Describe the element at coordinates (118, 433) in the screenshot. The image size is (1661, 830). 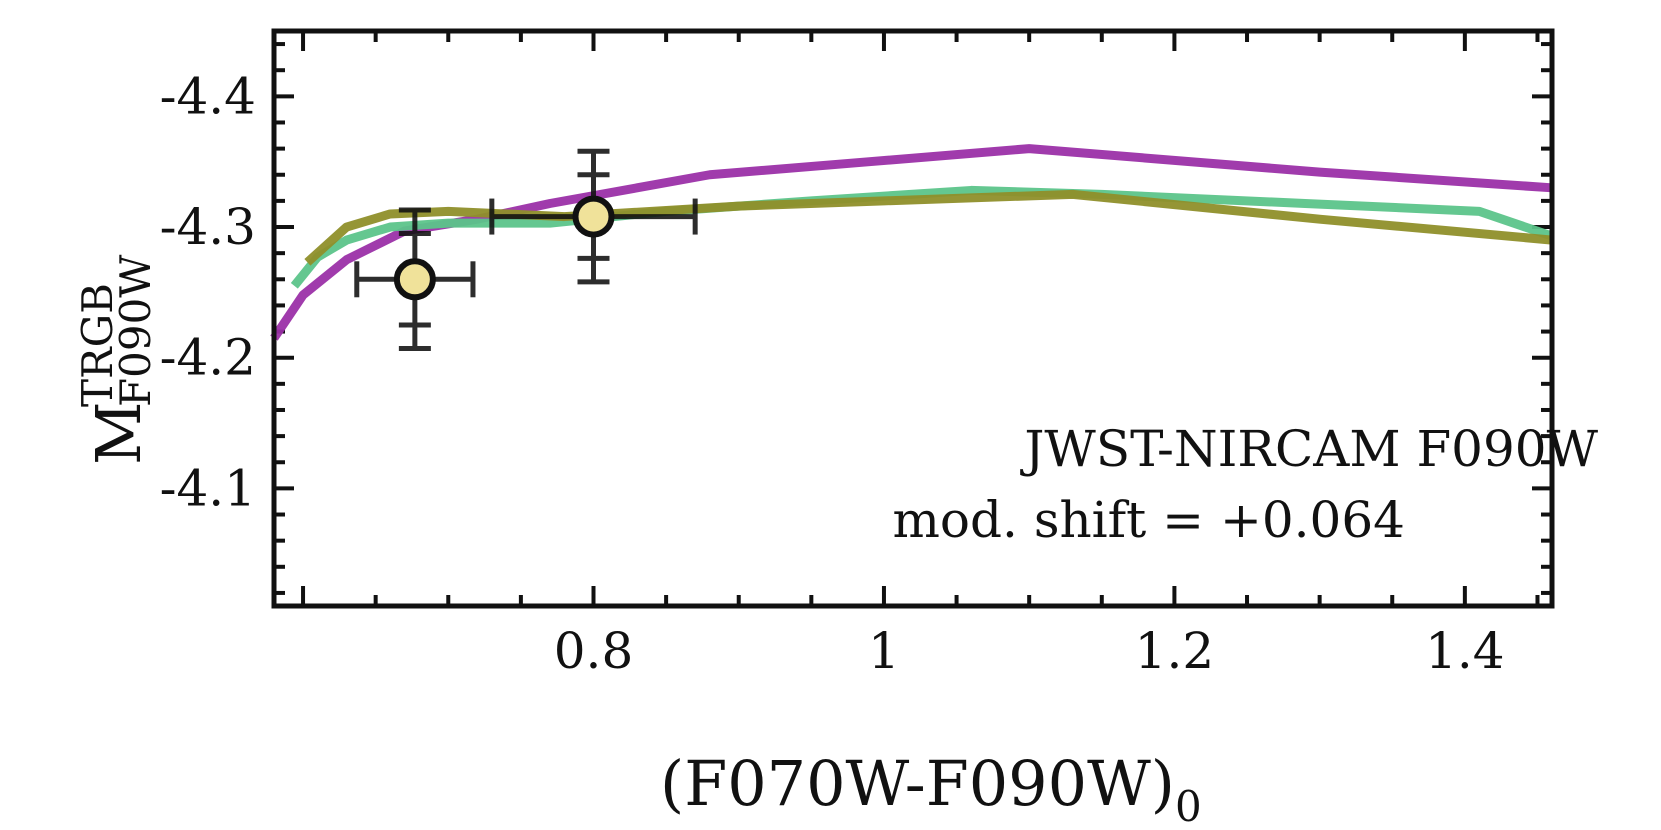
I see `y-axis-title-main: M` at that location.